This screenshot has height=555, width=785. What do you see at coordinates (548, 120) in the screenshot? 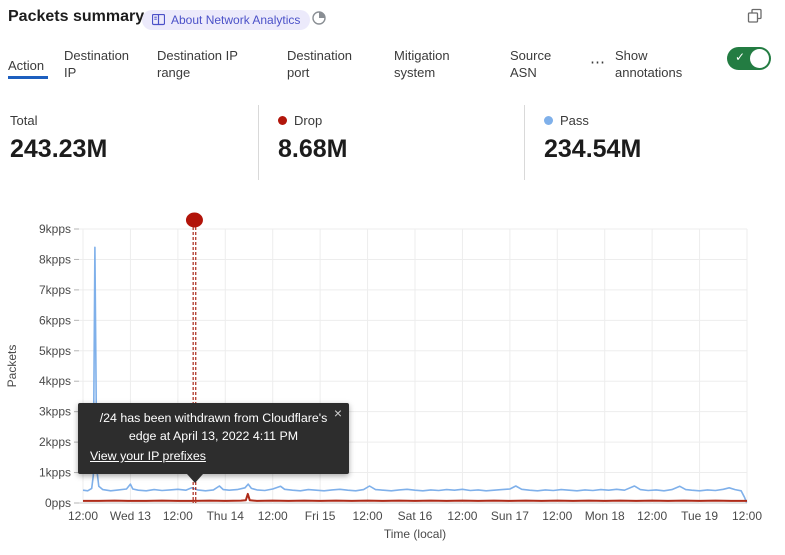
I see `legend-dot-pass` at bounding box center [548, 120].